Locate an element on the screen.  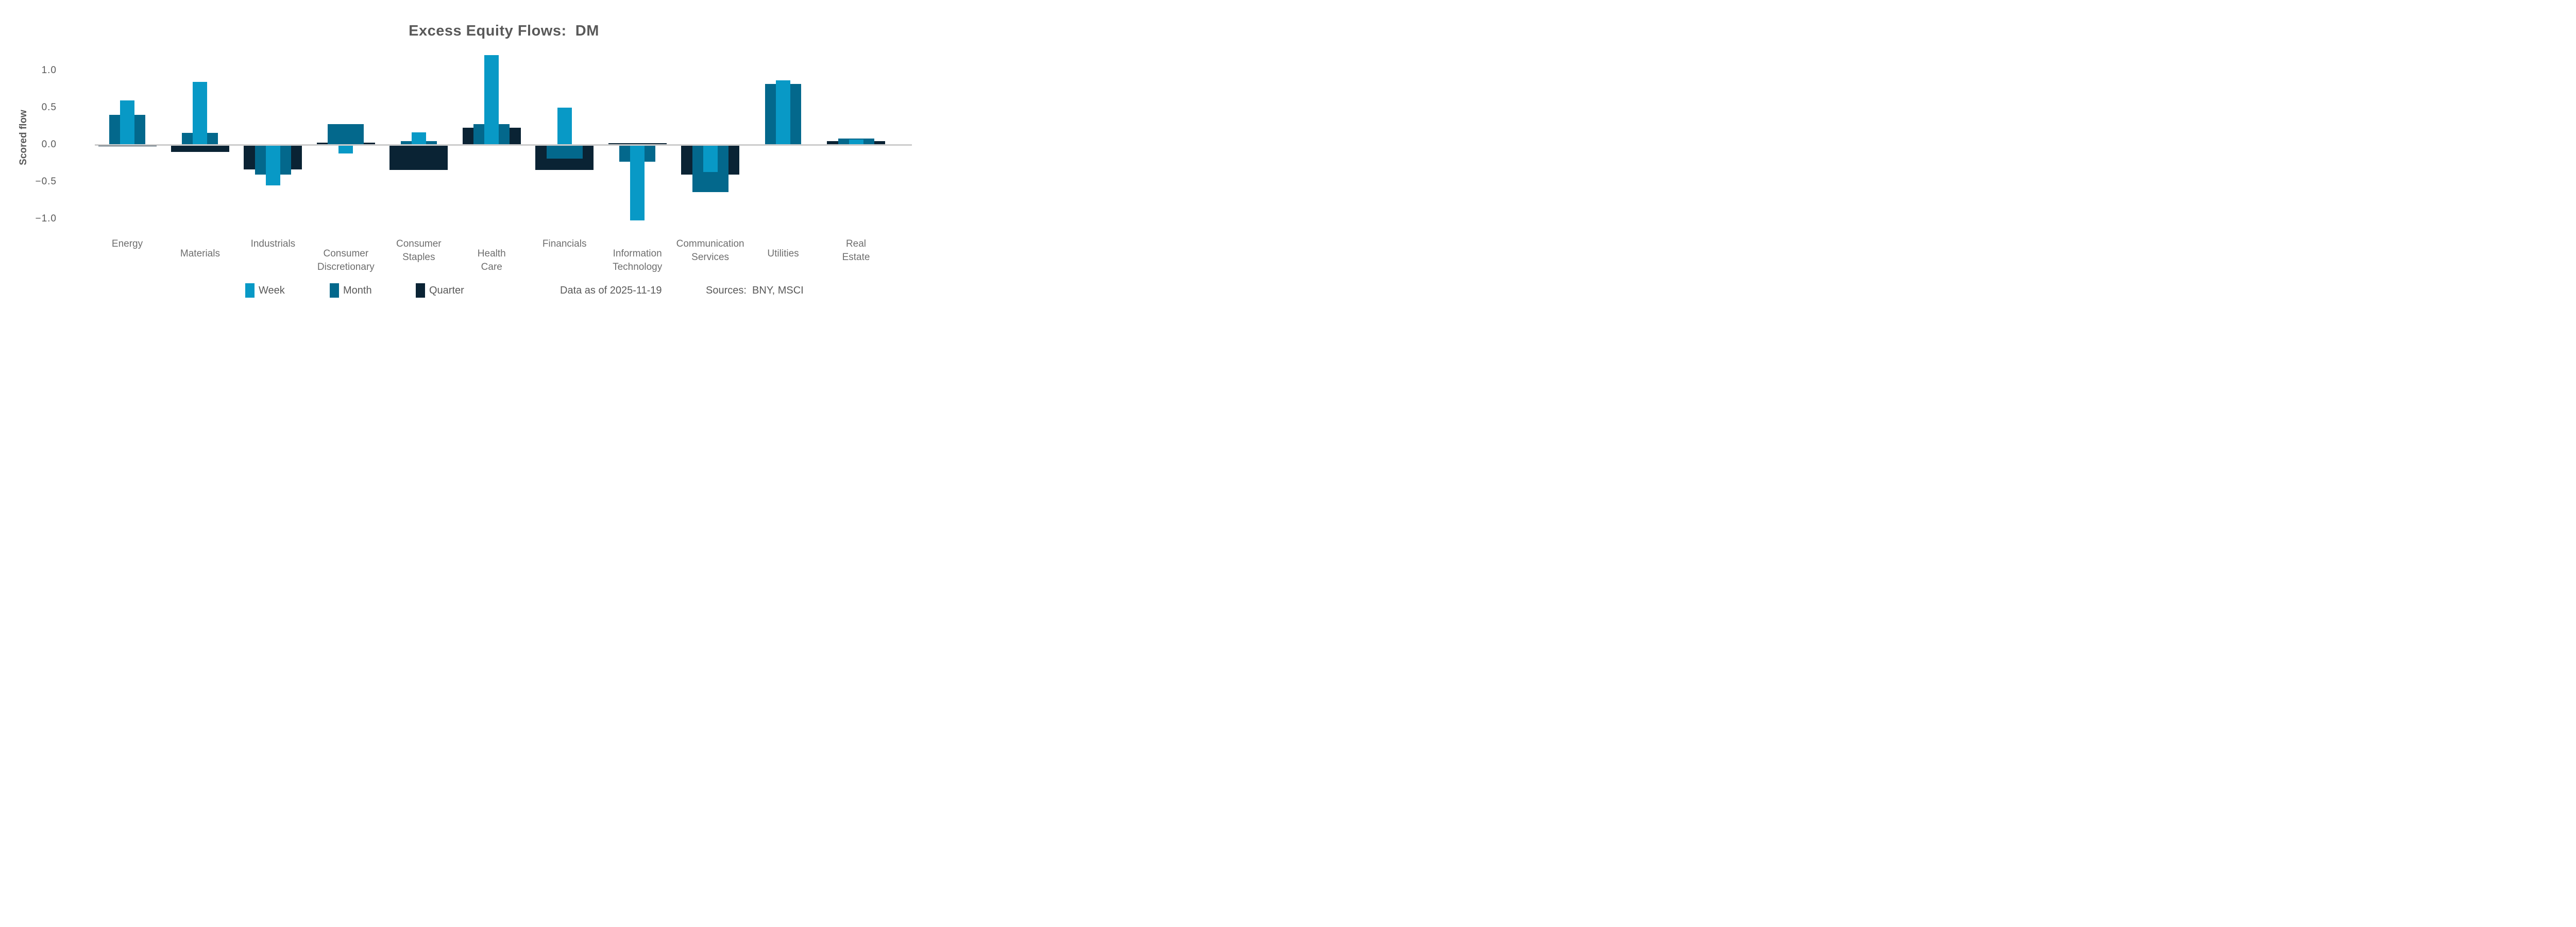
data-as-of-note: Data as of 2025-11-19 is located at coordinates (611, 290).